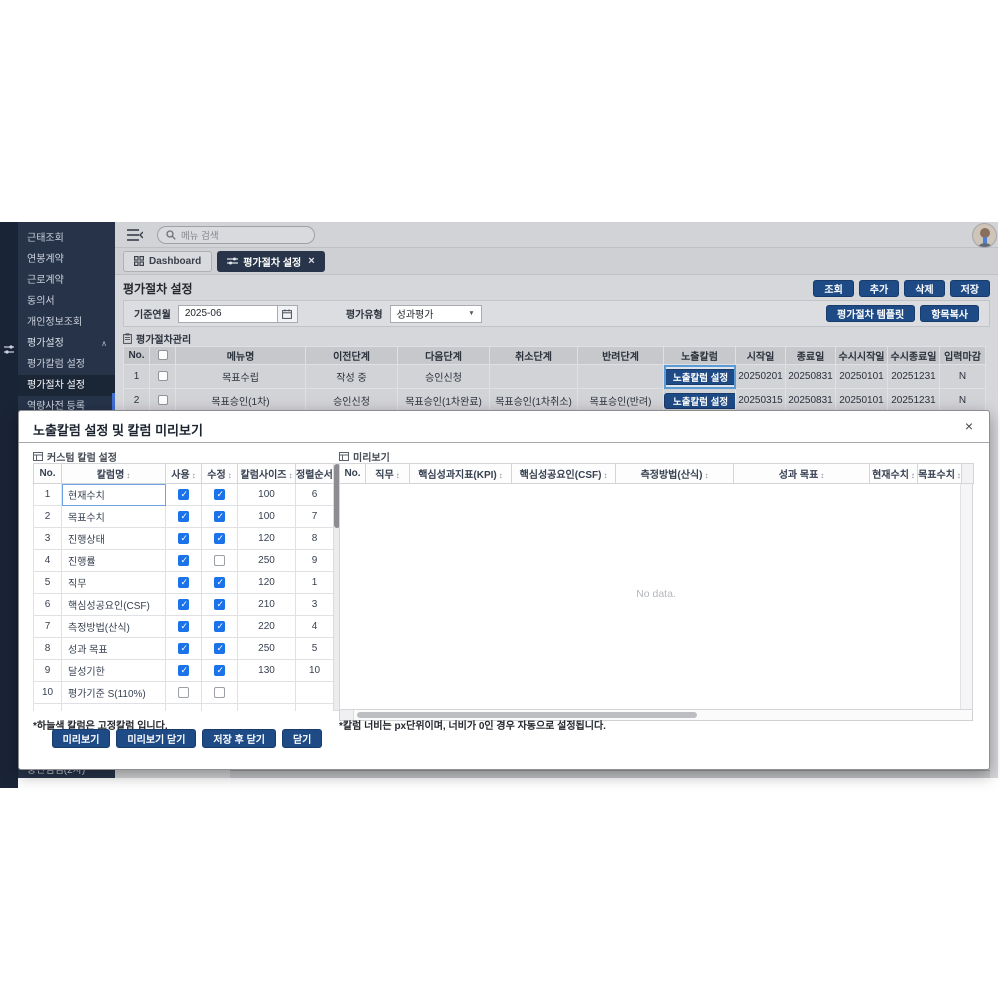 The height and width of the screenshot is (1000, 1000). Describe the element at coordinates (227, 313) in the screenshot. I see `base-month-input: 2025-06` at that location.